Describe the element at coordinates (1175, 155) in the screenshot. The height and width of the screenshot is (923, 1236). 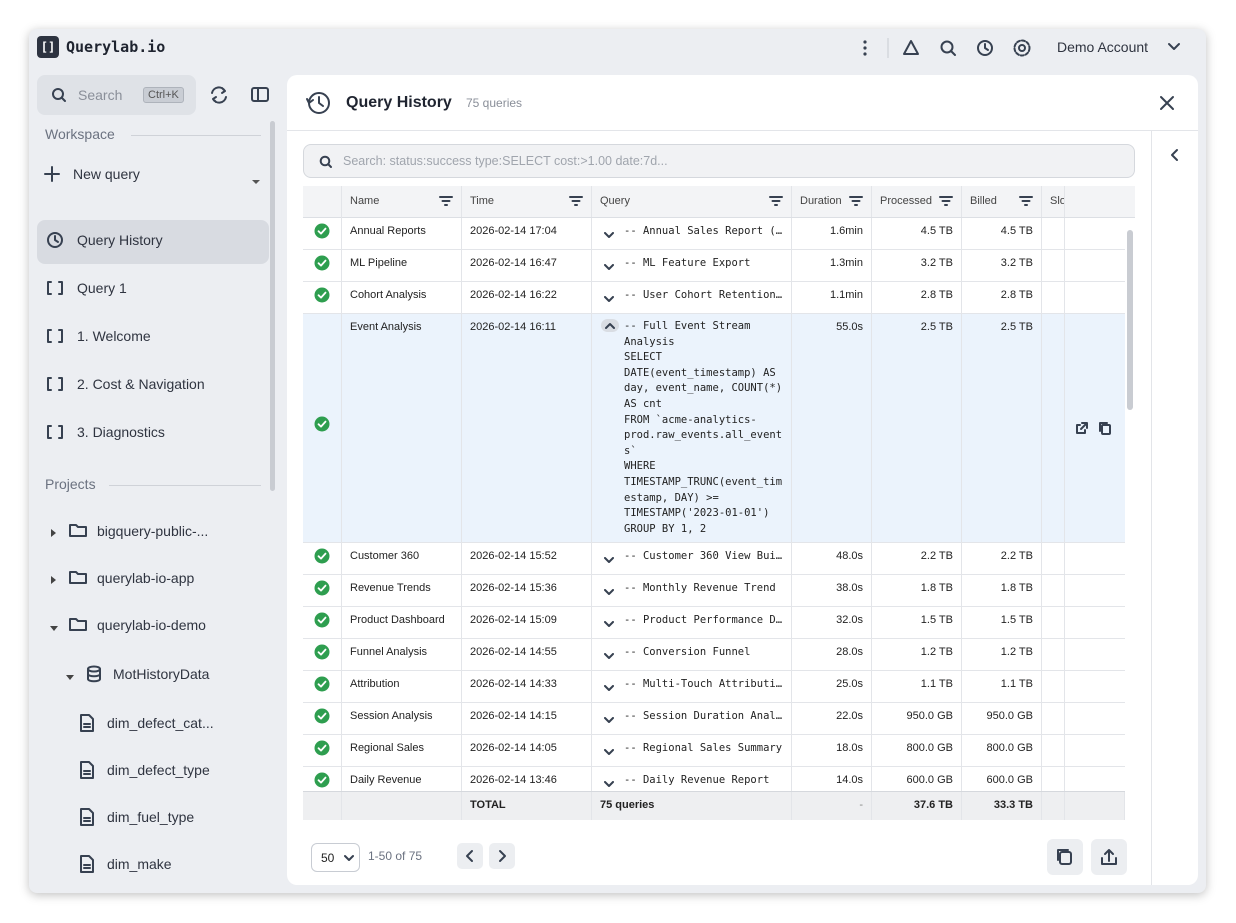
I see `collapse-button` at that location.